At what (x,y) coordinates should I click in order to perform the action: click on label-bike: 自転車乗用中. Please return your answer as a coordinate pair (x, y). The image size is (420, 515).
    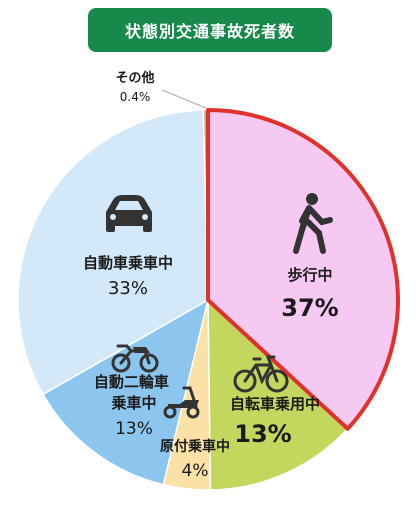
    Looking at the image, I should click on (275, 404).